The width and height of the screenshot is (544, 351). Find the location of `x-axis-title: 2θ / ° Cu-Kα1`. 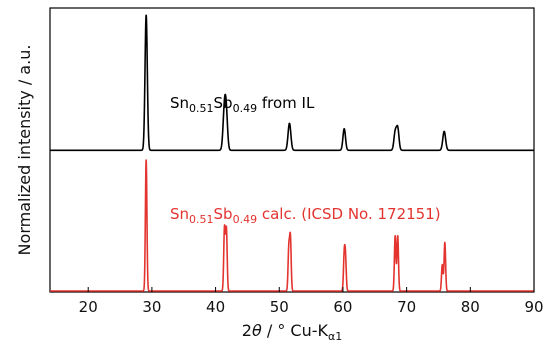

x-axis-title: 2θ / ° Cu-Kα1 is located at coordinates (292, 332).